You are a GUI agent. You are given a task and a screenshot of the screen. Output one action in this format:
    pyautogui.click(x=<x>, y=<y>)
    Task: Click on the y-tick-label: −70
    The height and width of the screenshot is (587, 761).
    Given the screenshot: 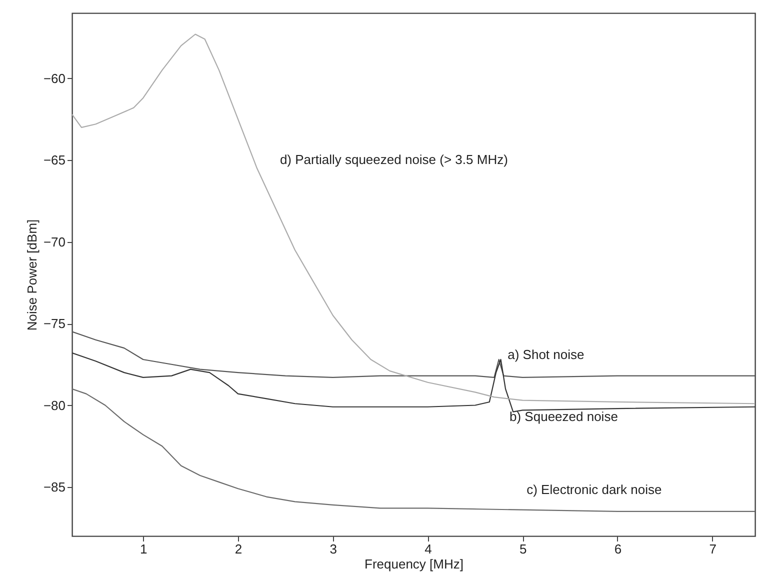 What is the action you would take?
    pyautogui.click(x=54, y=242)
    